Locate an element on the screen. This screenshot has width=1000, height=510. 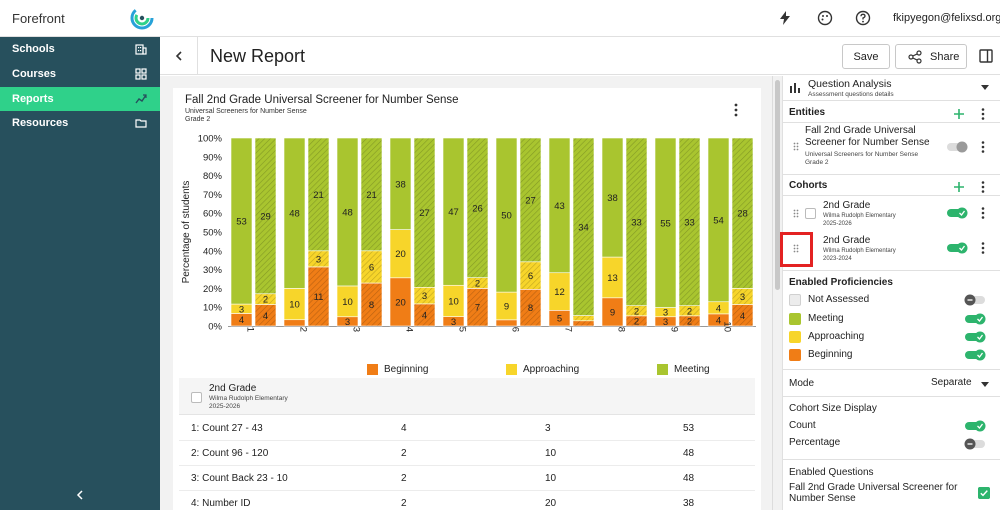
data-label: 21 is located at coordinates (318, 195).